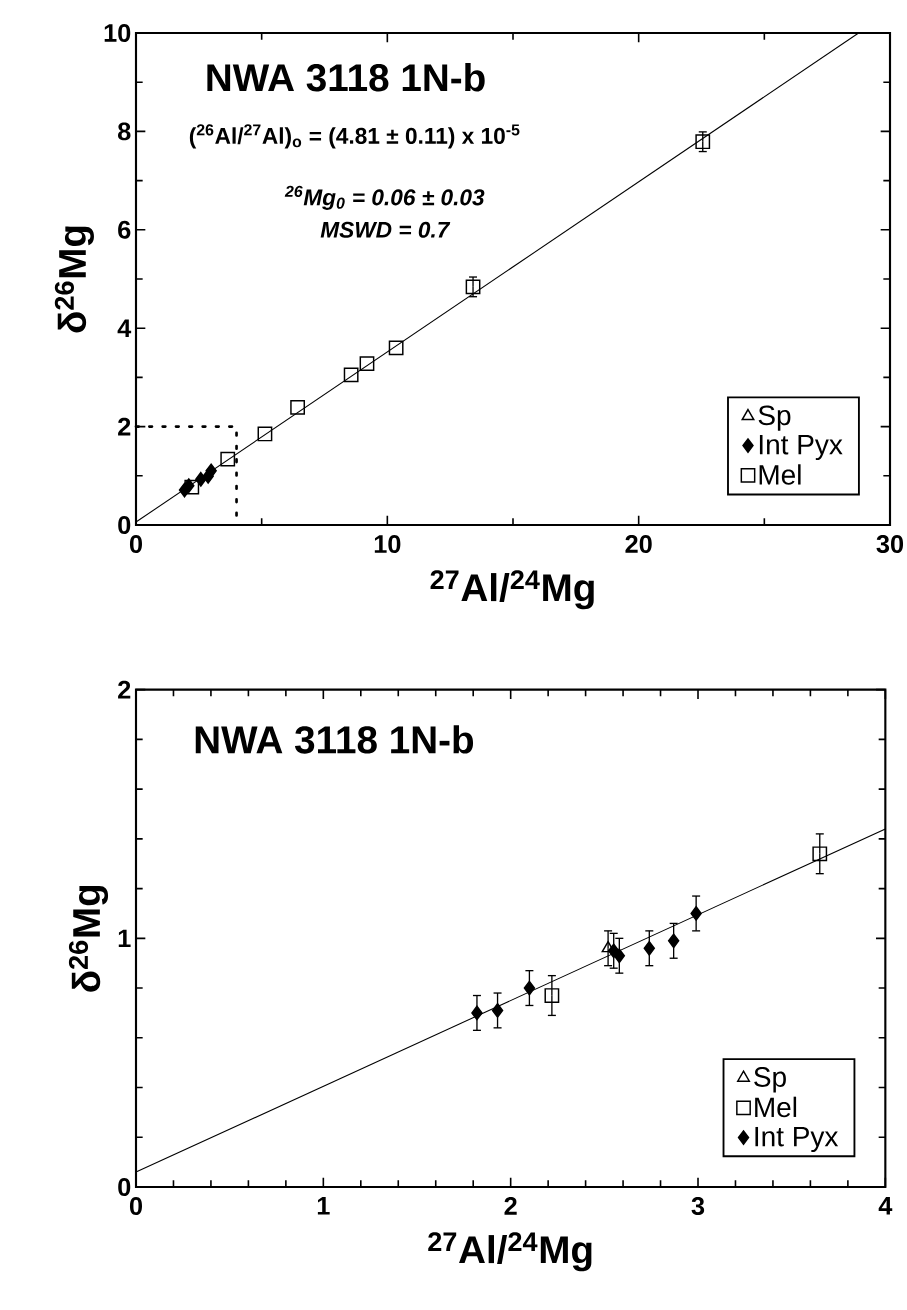  What do you see at coordinates (124, 131) in the screenshot?
I see `y-tick-label: 8` at bounding box center [124, 131].